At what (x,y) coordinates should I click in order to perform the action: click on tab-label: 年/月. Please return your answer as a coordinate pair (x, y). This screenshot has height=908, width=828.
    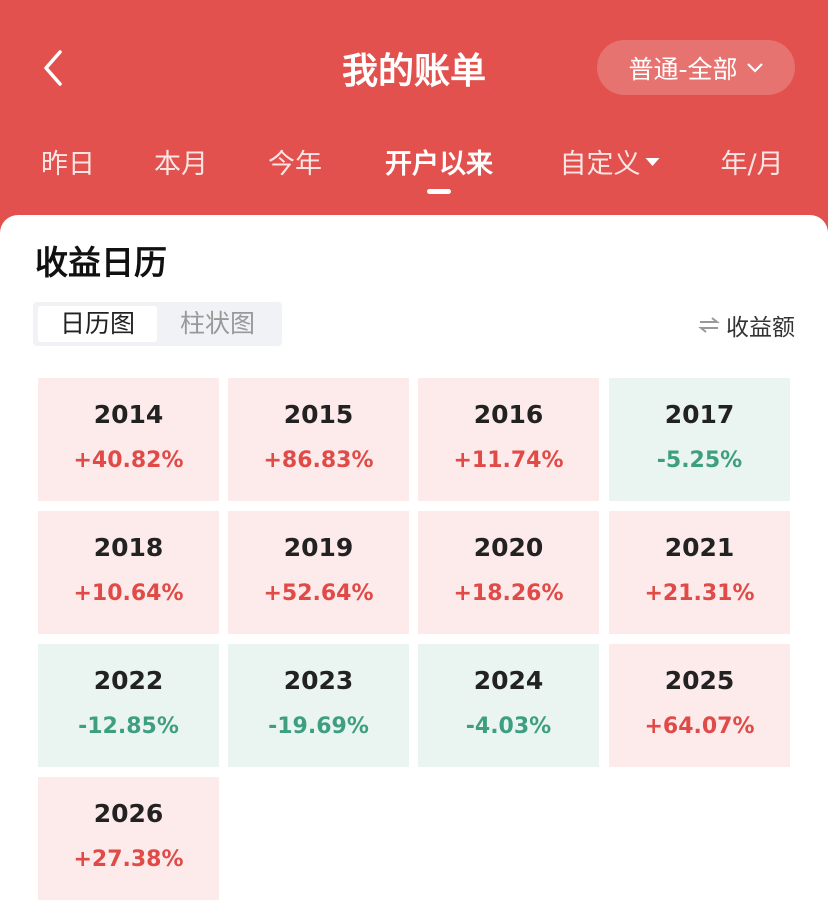
    Looking at the image, I should click on (752, 164).